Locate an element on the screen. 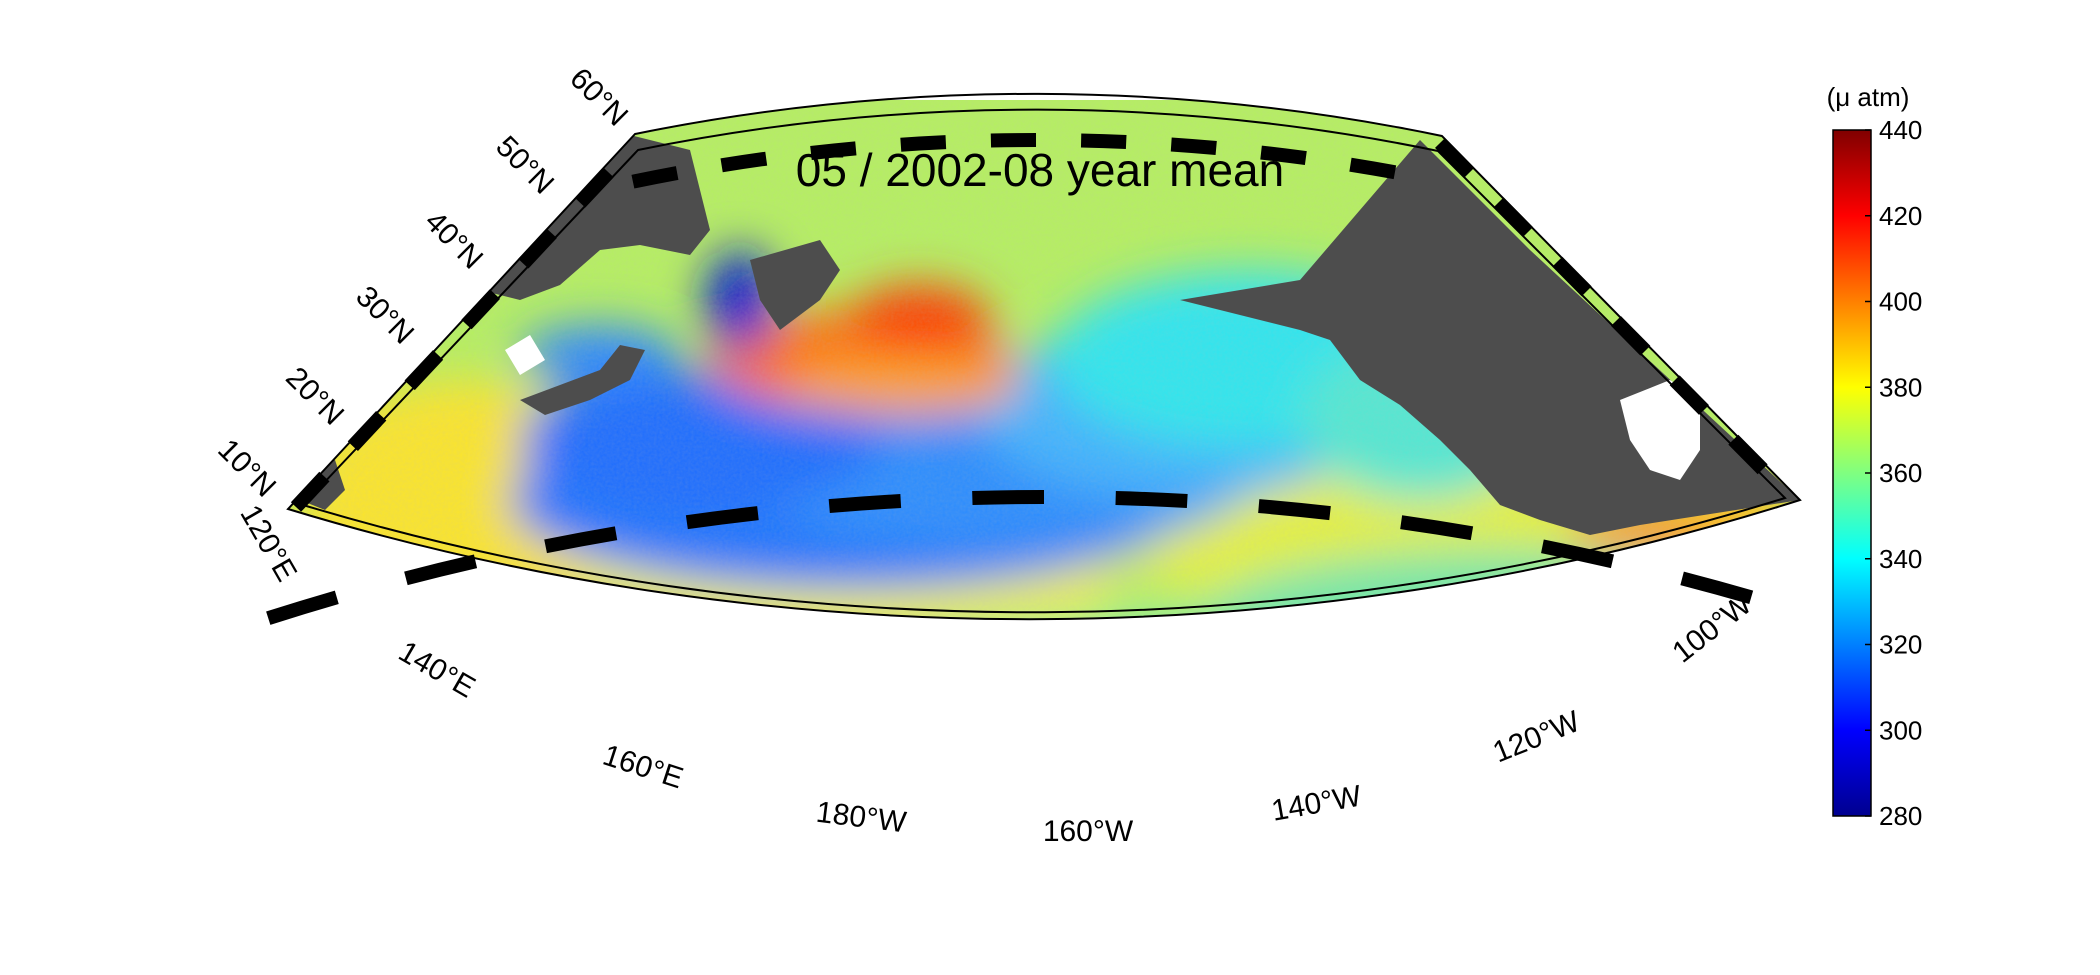 The image size is (2100, 975). colorbar-tick-label: 440 is located at coordinates (1900, 130).